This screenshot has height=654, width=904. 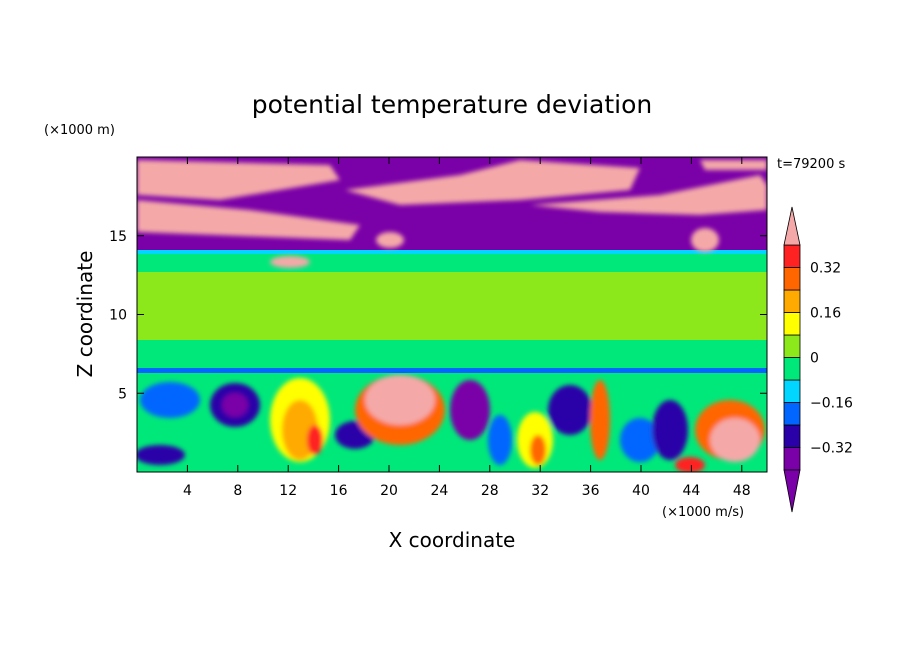 I want to click on x-unit-label: (×1000 m/s), so click(x=703, y=512).